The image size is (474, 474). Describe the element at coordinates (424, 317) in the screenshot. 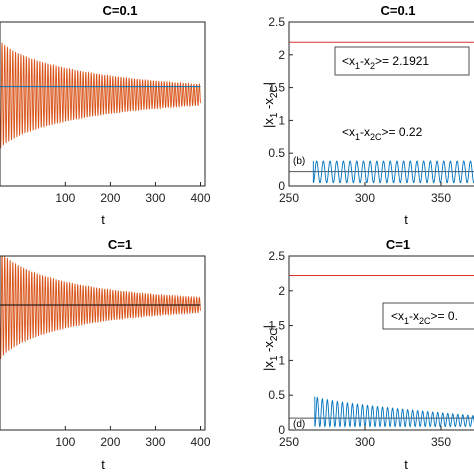

I see `panel-d-annotation-1-text: <x1-x2C>= 0.` at that location.